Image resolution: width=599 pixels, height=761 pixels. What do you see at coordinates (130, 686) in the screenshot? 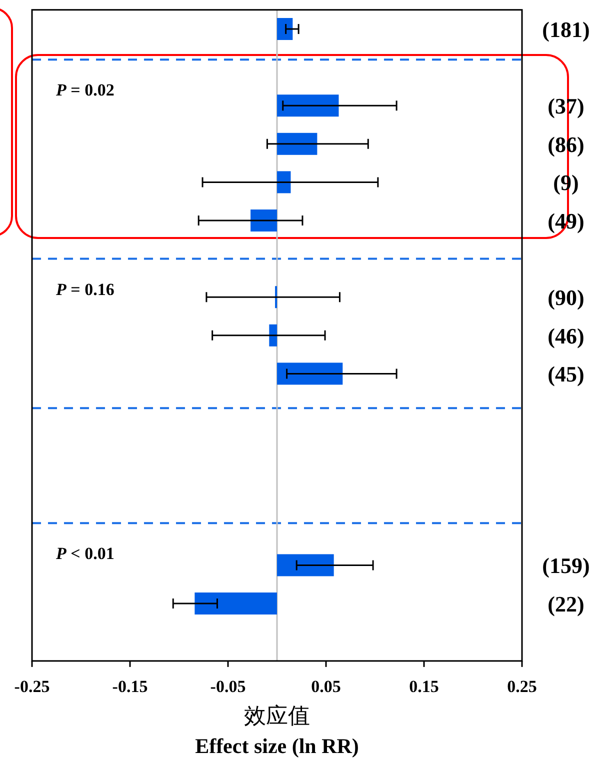
I see `x-tick-label: -0.15` at bounding box center [130, 686].